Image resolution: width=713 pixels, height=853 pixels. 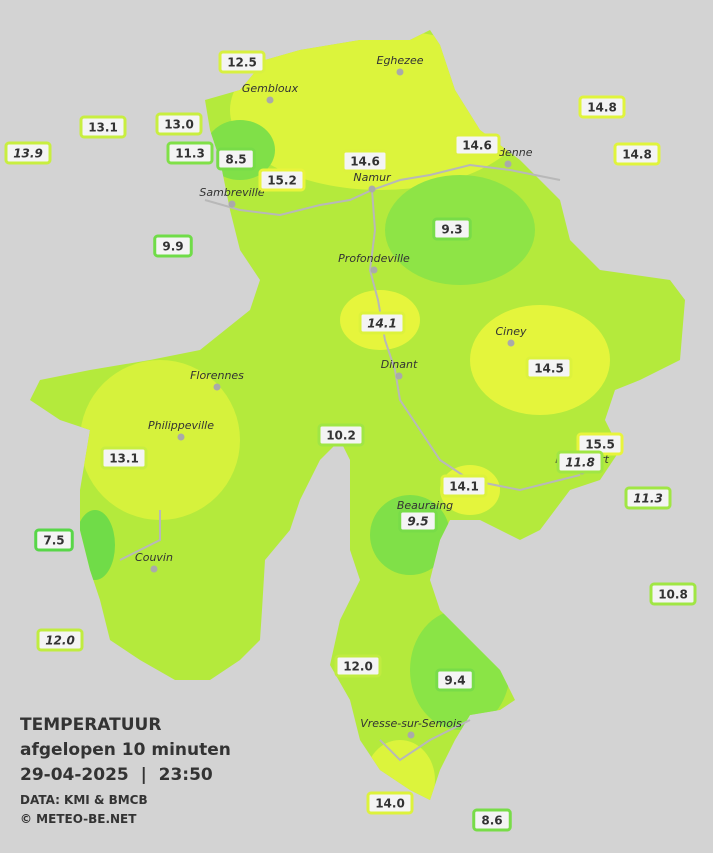 What do you see at coordinates (399, 364) in the screenshot?
I see `town-name: Dinant` at bounding box center [399, 364].